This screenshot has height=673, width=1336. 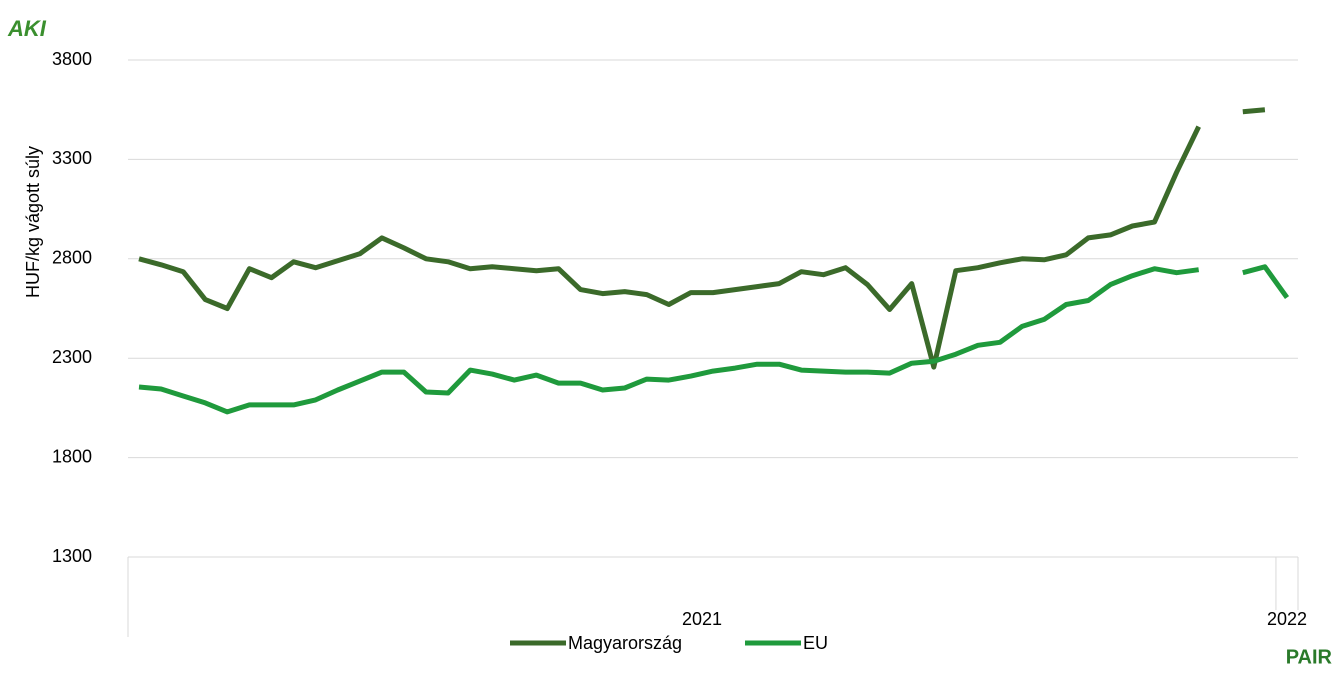 I want to click on y-axis-label: HUF/kg vágott súly, so click(x=33, y=222).